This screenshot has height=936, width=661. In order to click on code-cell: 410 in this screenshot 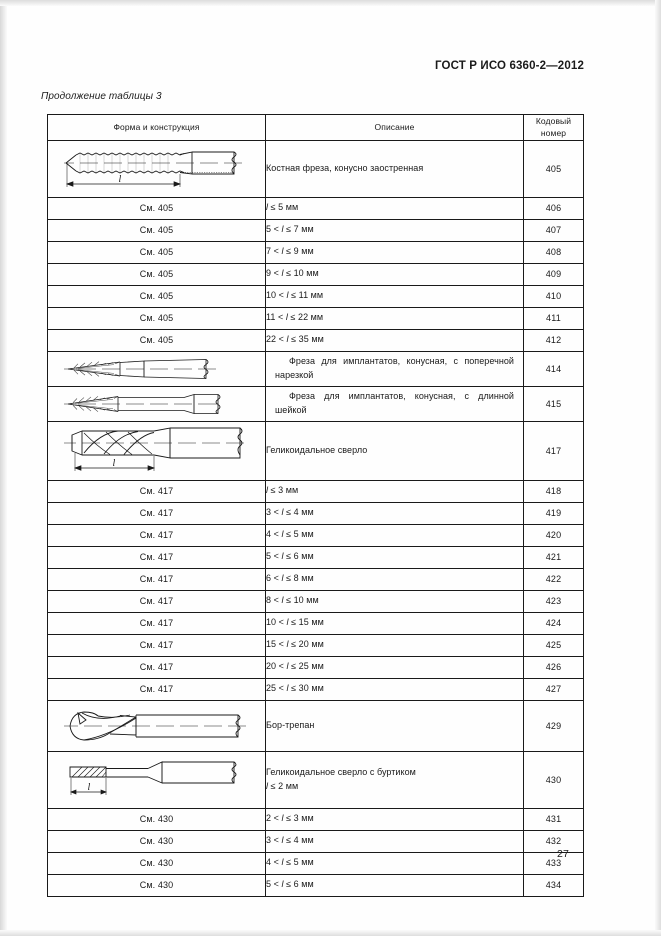, I will do `click(553, 296)`.